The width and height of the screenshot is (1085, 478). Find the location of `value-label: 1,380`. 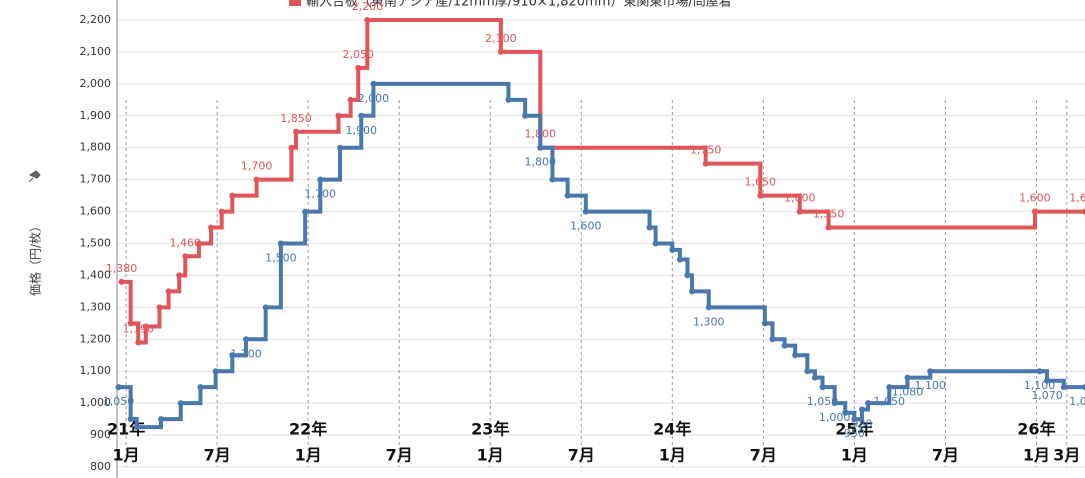

value-label: 1,380 is located at coordinates (122, 268).